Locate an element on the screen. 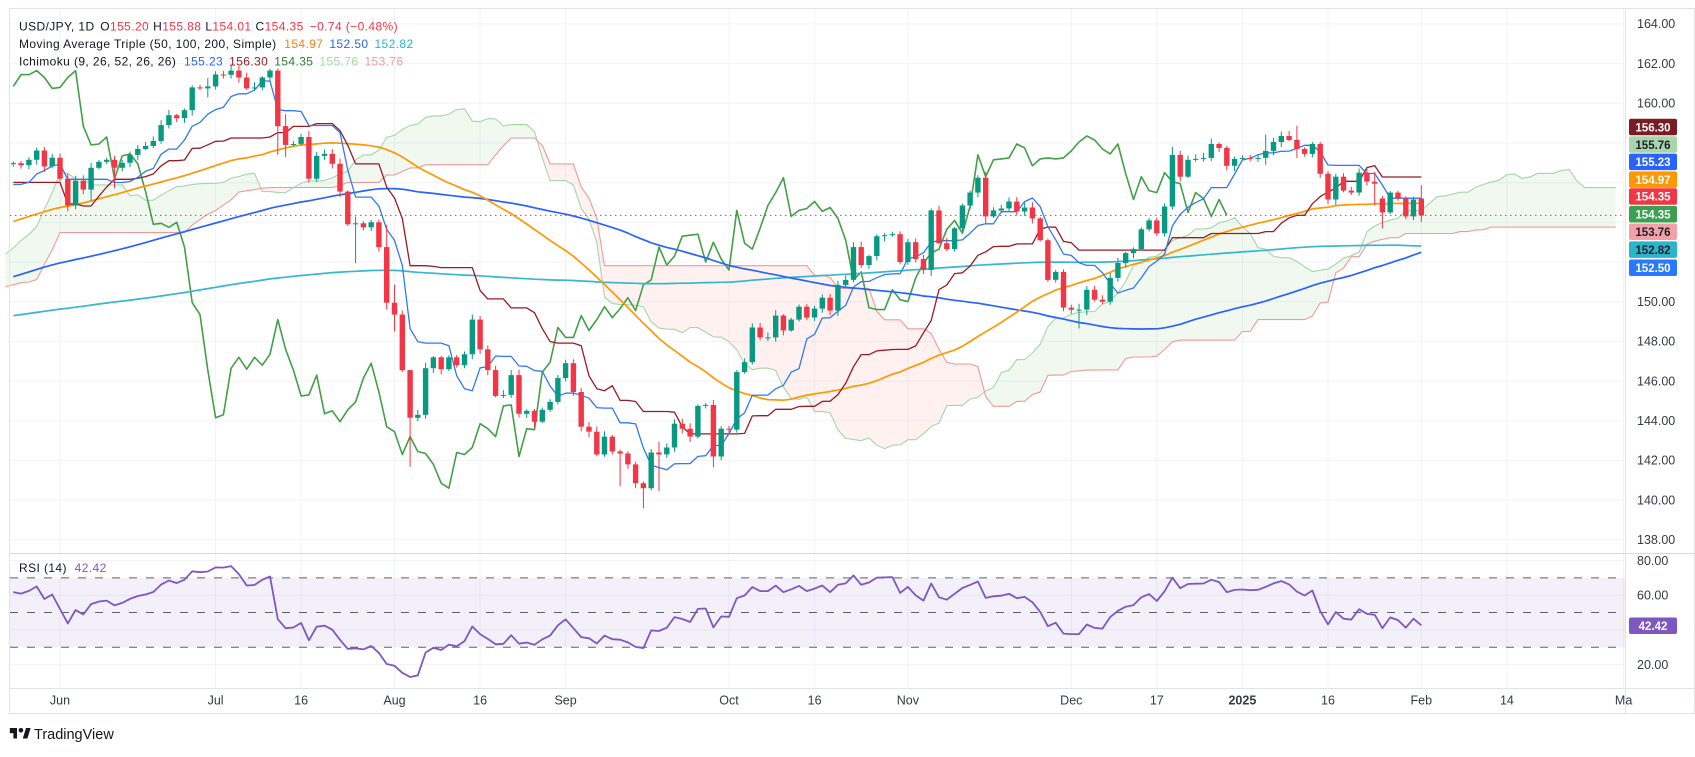 The image size is (1695, 757). svg-text: 155.76 is located at coordinates (1652, 146).